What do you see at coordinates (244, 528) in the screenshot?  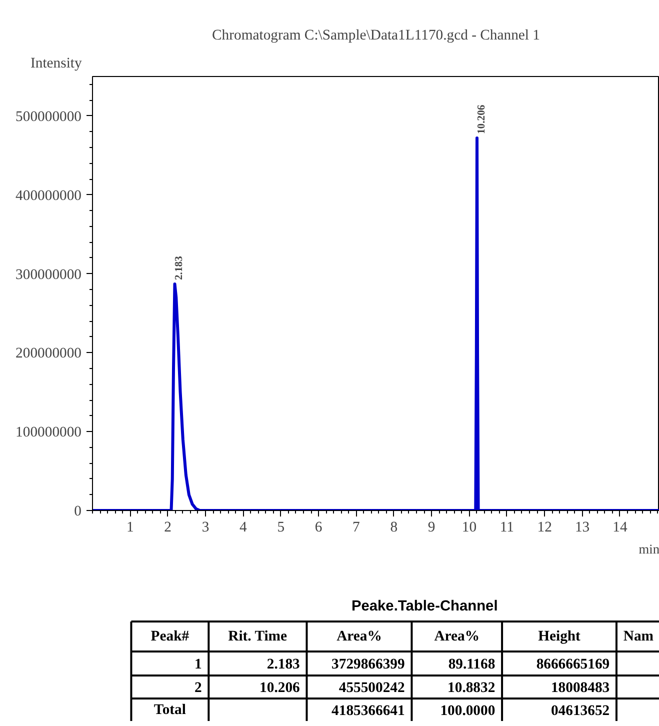 I see `x-tick-label: 4` at bounding box center [244, 528].